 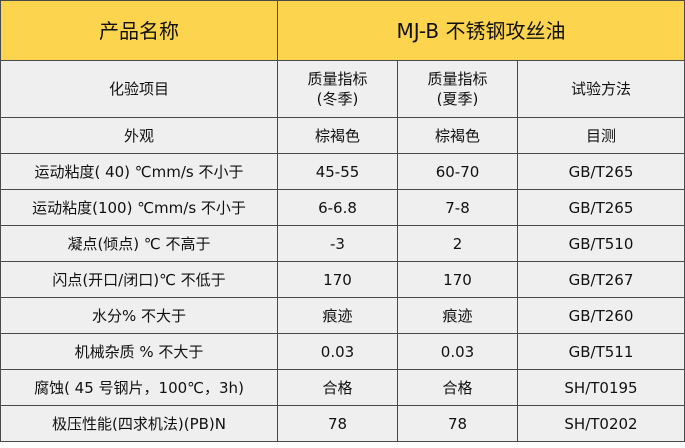 What do you see at coordinates (337, 279) in the screenshot?
I see `row-winter-value: 170` at bounding box center [337, 279].